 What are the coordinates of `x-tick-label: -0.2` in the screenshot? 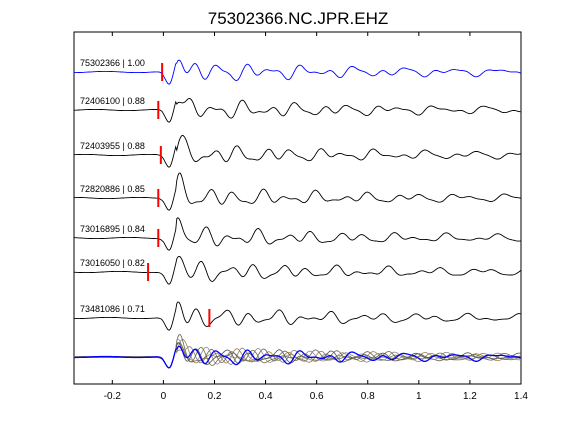 It's located at (113, 396).